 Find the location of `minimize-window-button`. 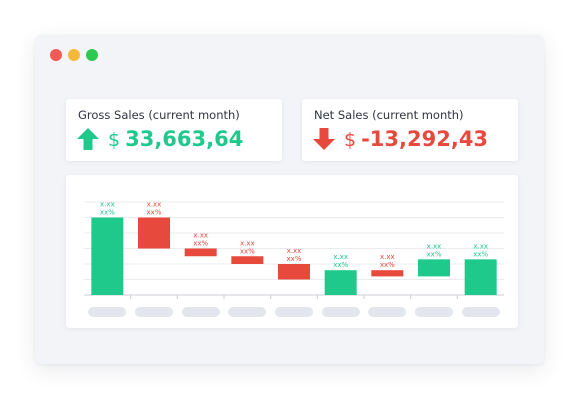

minimize-window-button is located at coordinates (74, 55).